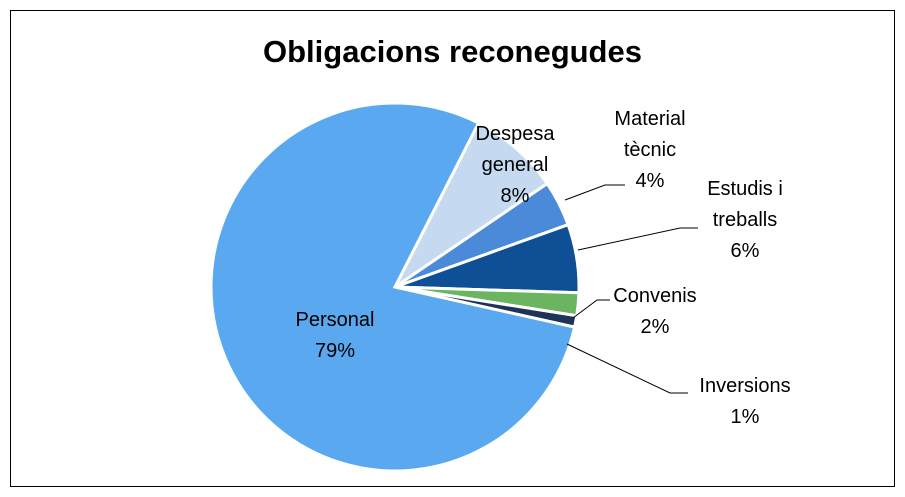 The height and width of the screenshot is (497, 905). I want to click on value-label: 2%, so click(655, 327).